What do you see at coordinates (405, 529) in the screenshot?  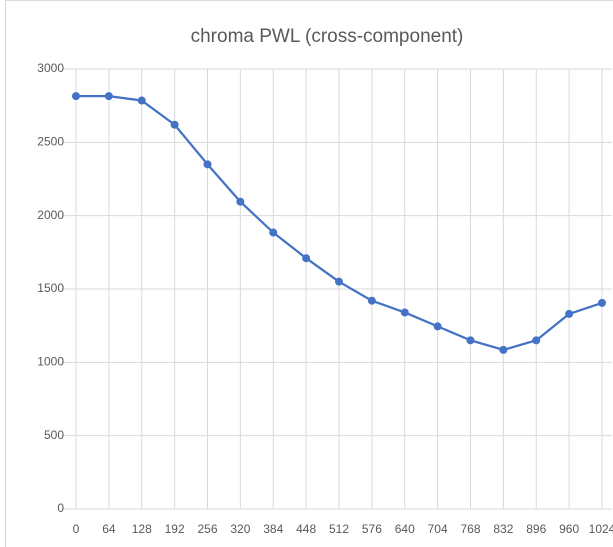 I see `x-tick-label: 640` at bounding box center [405, 529].